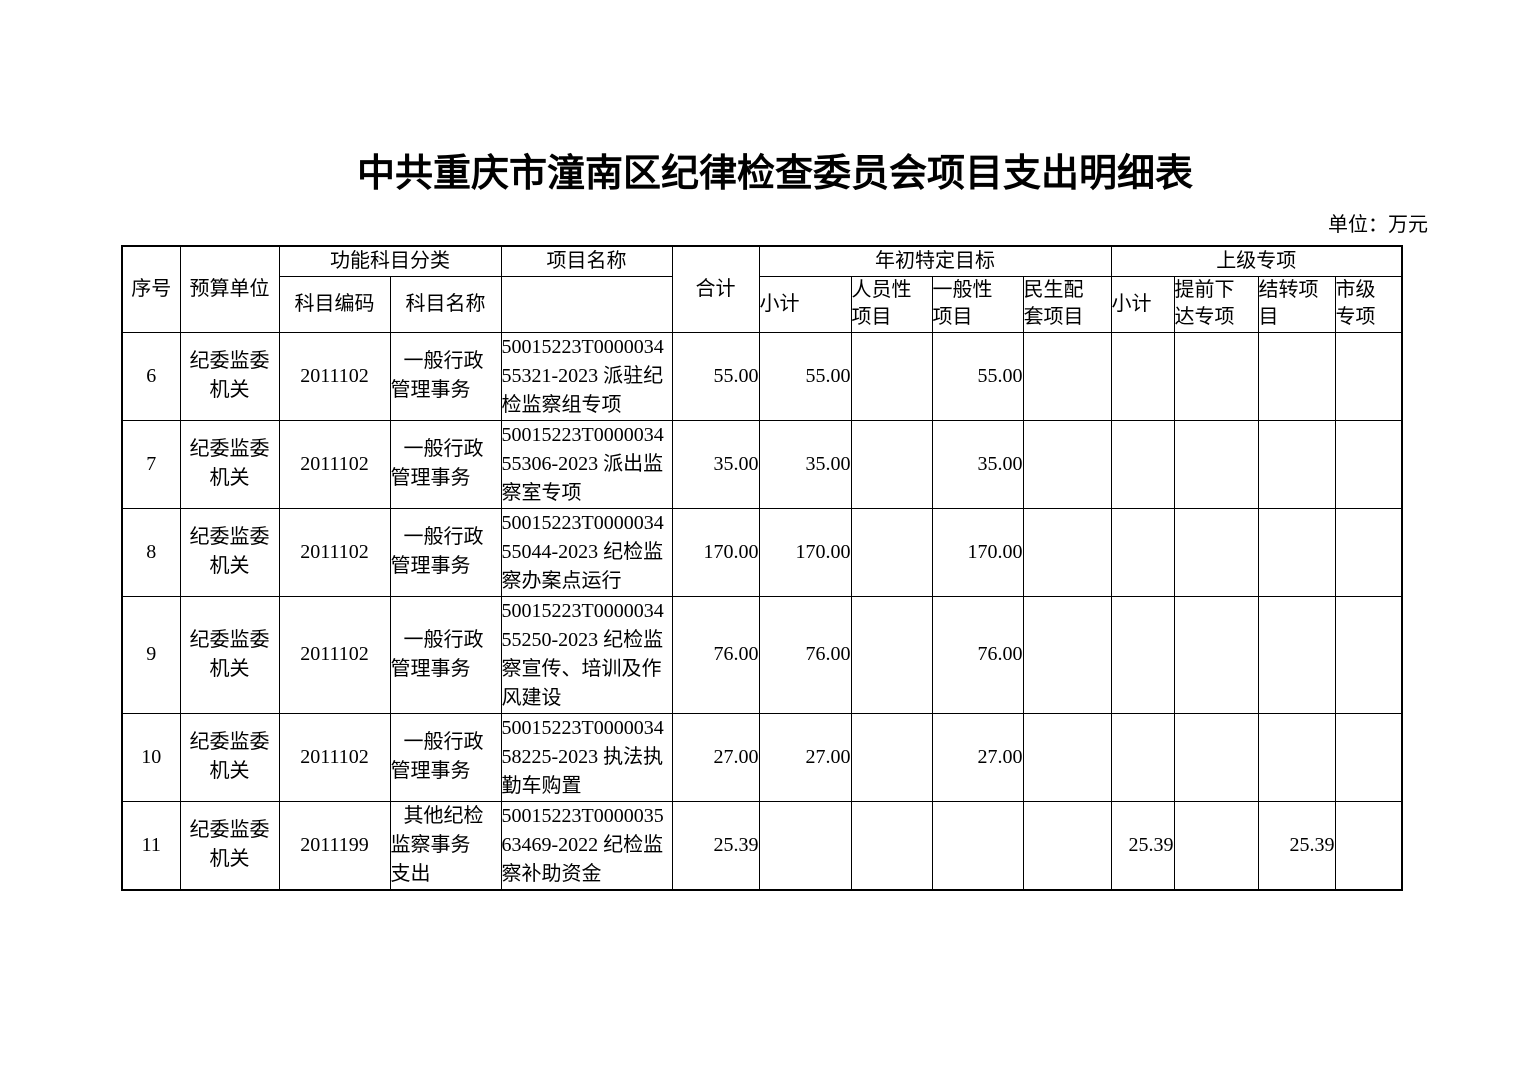 This screenshot has width=1520, height=1074. I want to click on header-subject-name: 科目名称, so click(445, 304).